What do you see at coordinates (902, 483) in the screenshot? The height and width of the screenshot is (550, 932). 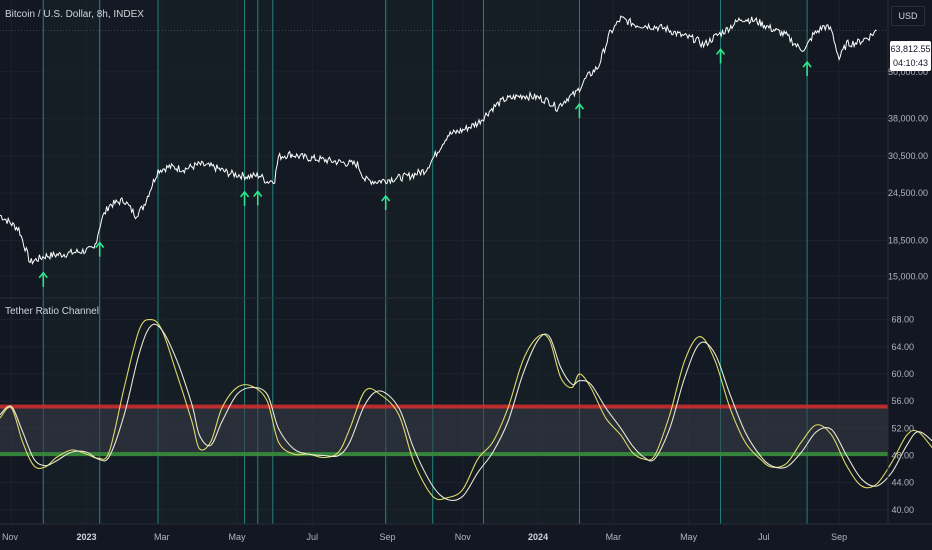 I see `oscillator-axis-tick-label: 44.00` at bounding box center [902, 483].